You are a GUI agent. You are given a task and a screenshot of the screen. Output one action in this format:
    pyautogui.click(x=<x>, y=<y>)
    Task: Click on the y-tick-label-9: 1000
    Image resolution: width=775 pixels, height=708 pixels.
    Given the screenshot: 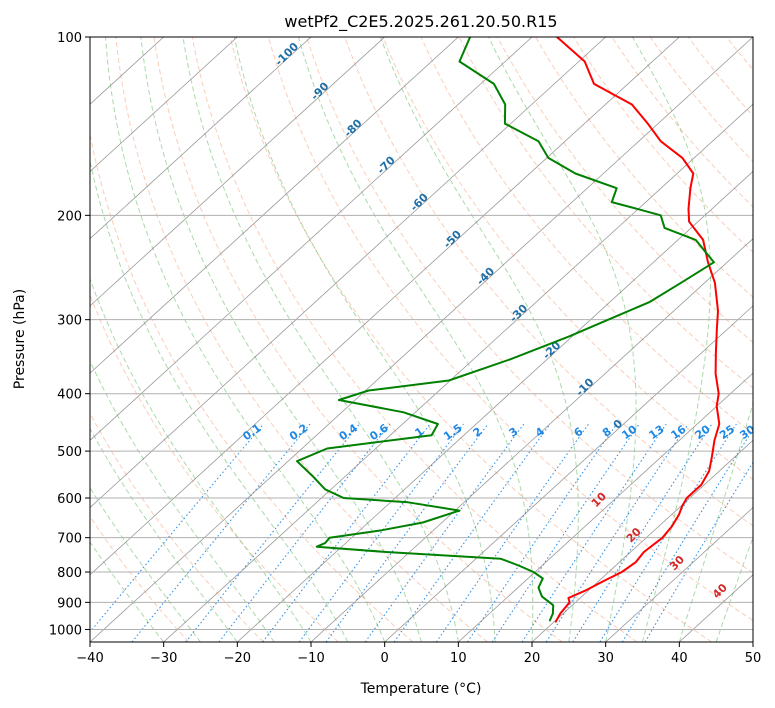 What is the action you would take?
    pyautogui.click(x=65, y=630)
    